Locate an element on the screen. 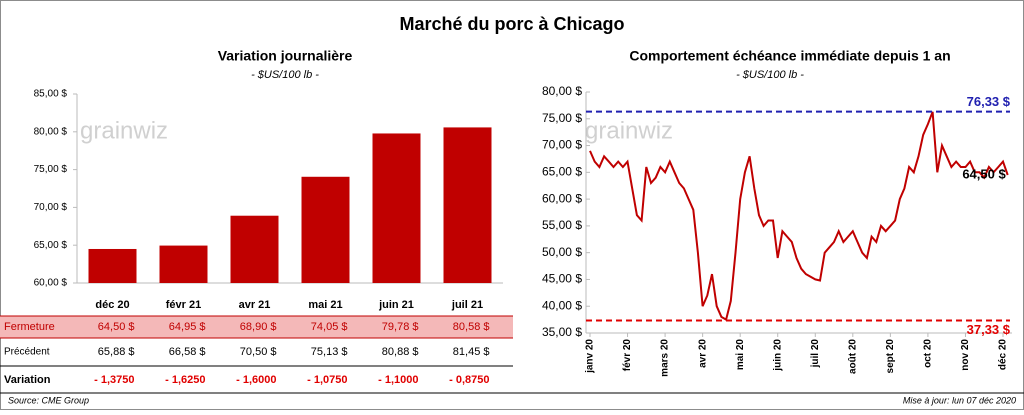  table-cell: 74,05 $ is located at coordinates (329, 327).